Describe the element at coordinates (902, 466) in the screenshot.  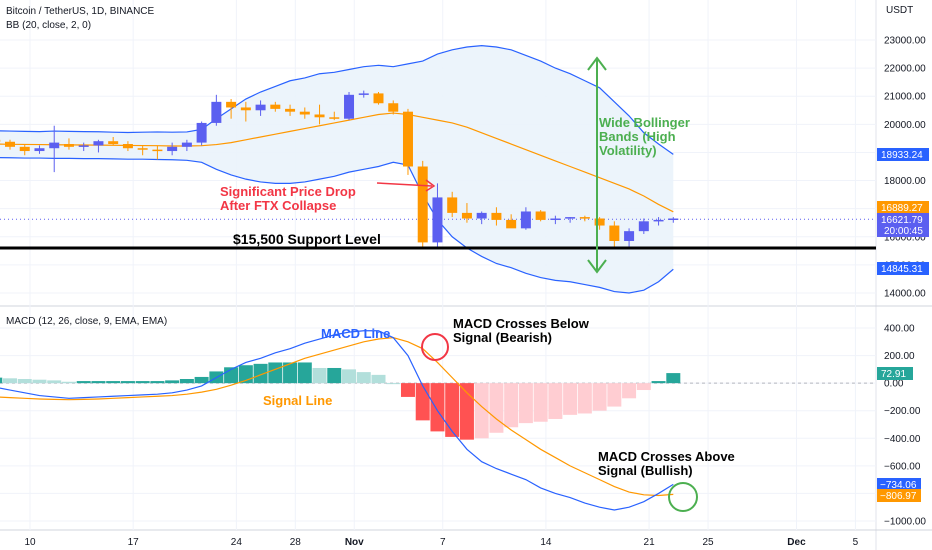
I see `macd-tick-label: −600.00` at that location.